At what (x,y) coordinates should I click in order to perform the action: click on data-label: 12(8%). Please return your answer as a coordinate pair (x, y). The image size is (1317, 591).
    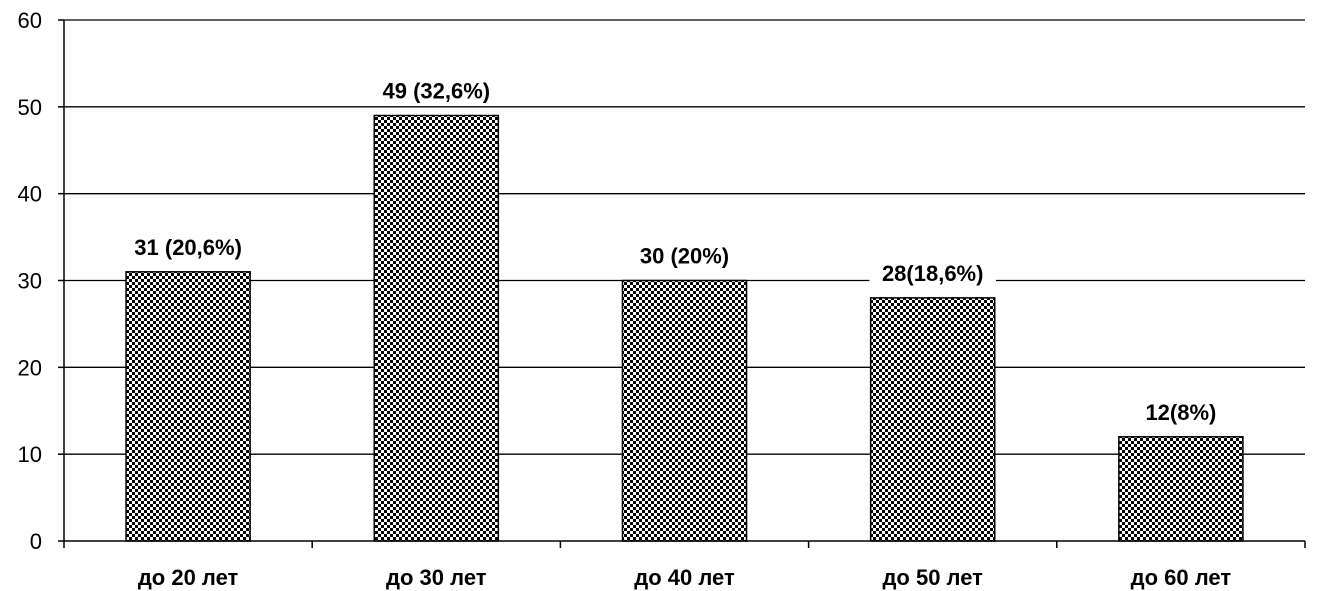
    Looking at the image, I should click on (1180, 412).